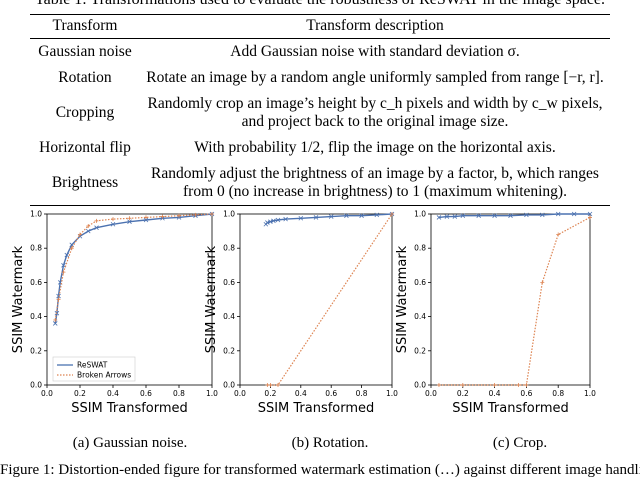 The image size is (640, 479). Describe the element at coordinates (36, 248) in the screenshot. I see `y-tick-label: 0.8` at that location.